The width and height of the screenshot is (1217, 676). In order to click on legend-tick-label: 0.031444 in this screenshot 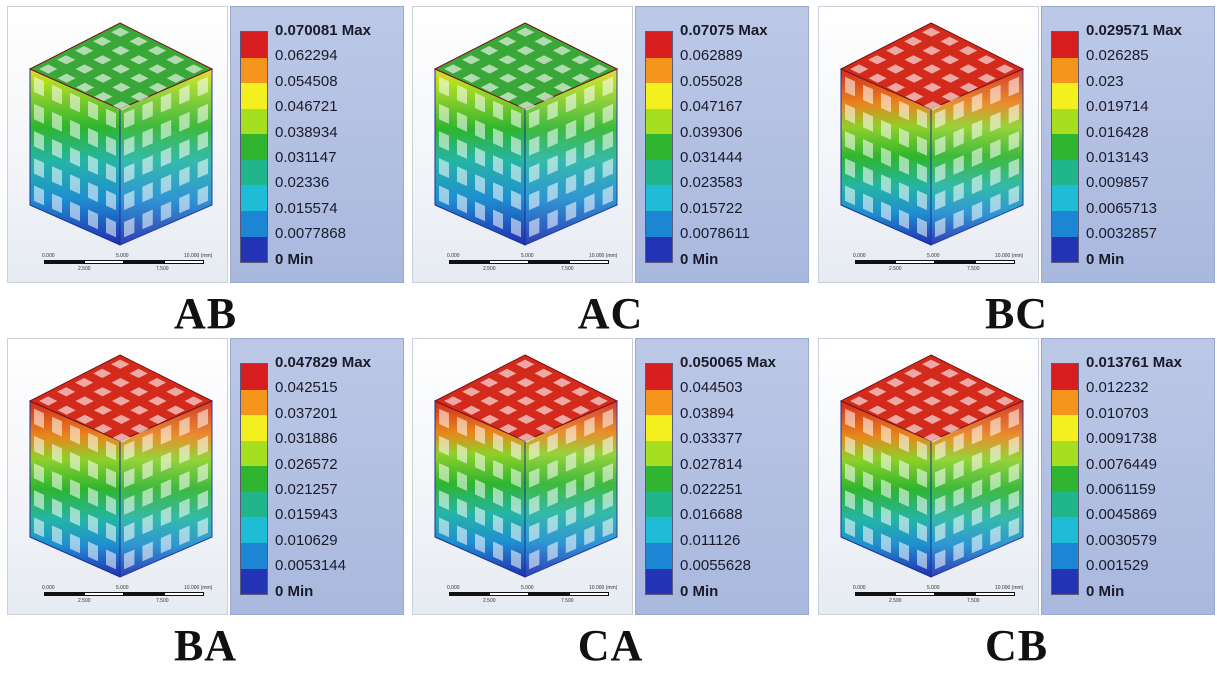, I will do `click(711, 157)`.